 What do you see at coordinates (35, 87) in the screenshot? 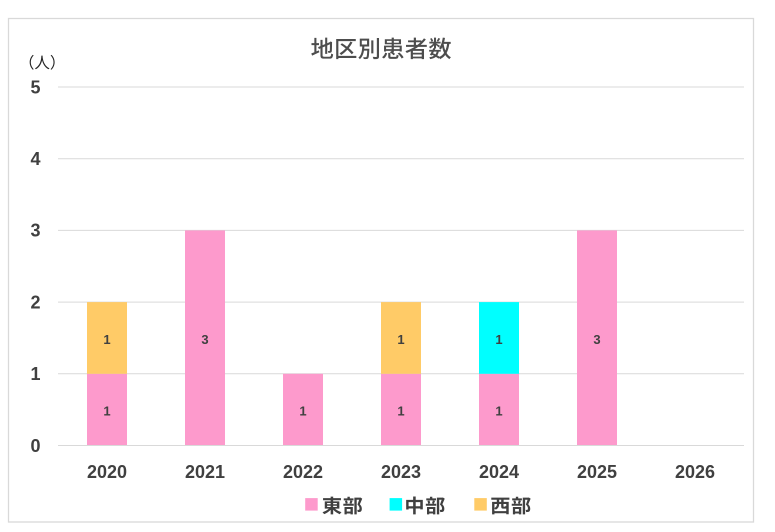
I see `svg-text: 5` at bounding box center [35, 87].